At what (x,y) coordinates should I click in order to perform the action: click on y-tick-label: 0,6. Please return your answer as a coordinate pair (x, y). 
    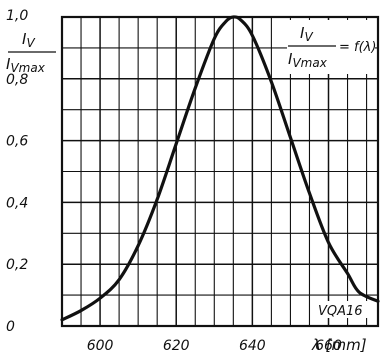
    Looking at the image, I should click on (17, 142).